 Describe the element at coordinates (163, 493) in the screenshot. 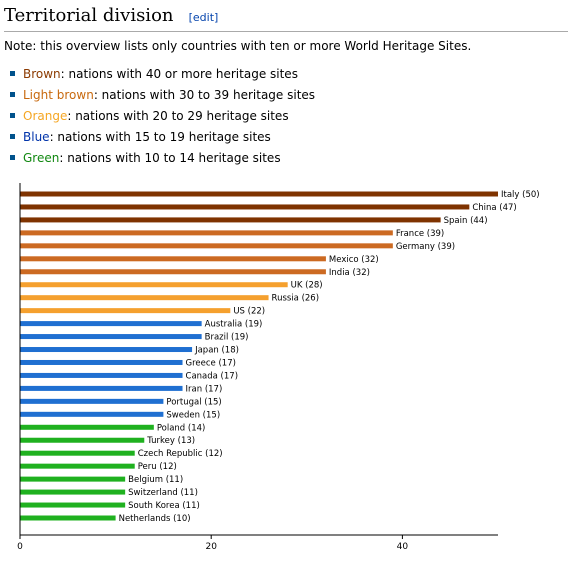

I see `bar-label: Switzerland (11)` at that location.